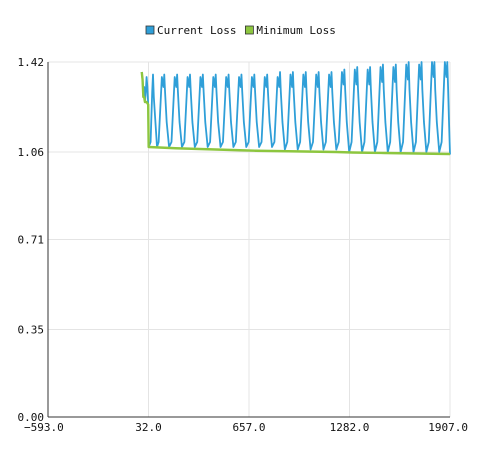 This screenshot has width=480, height=450. Describe the element at coordinates (295, 113) in the screenshot. I see `series-line-minimum-loss` at that location.